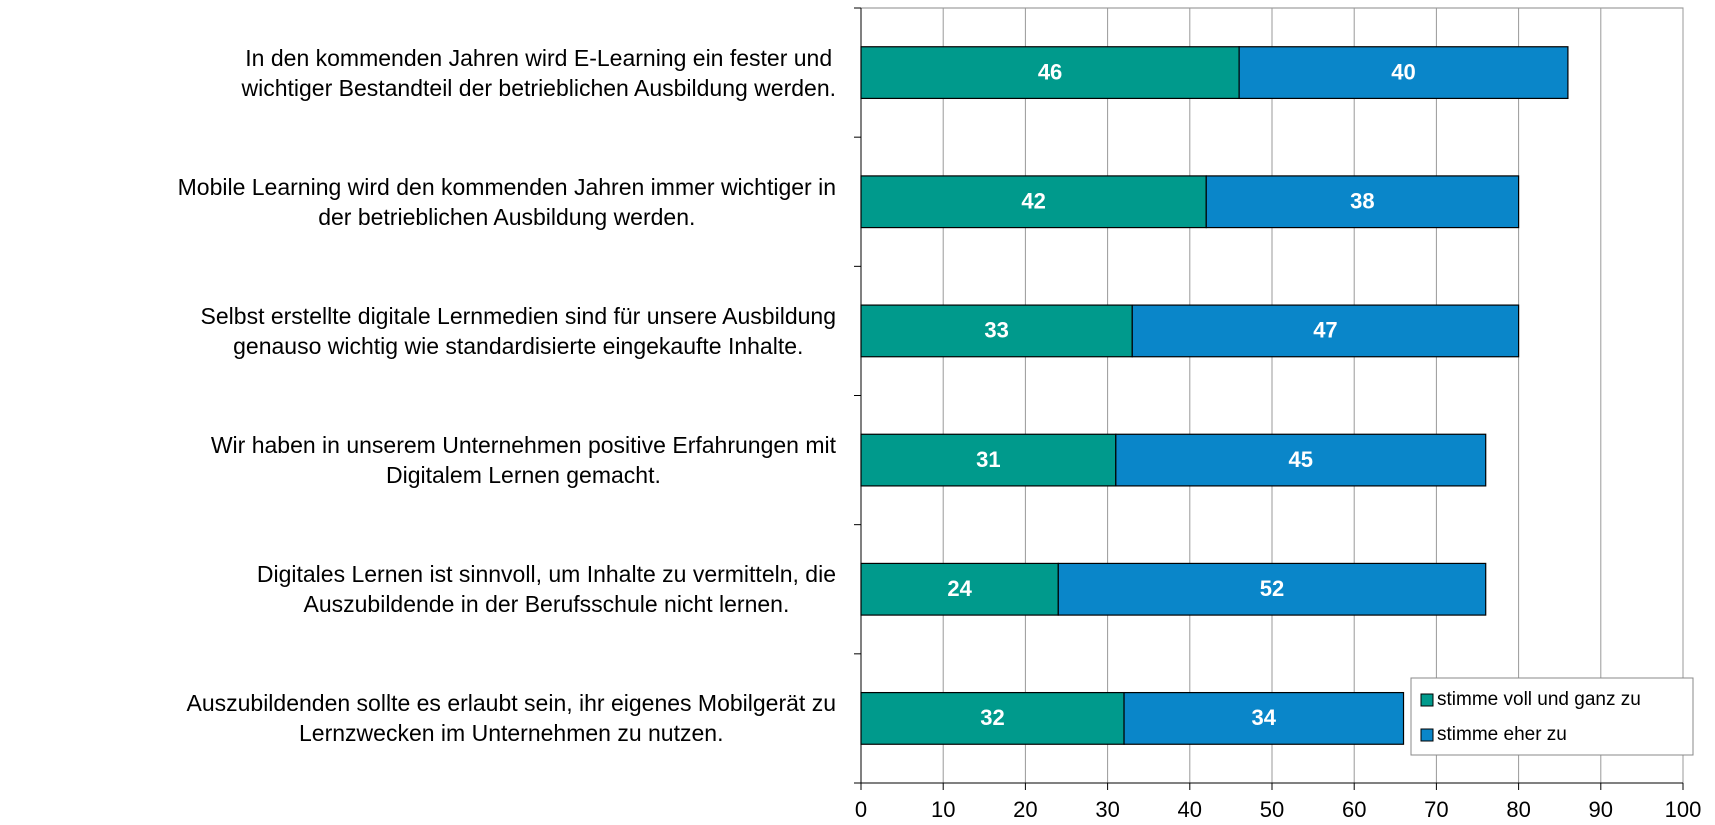 The height and width of the screenshot is (825, 1715). What do you see at coordinates (1683, 809) in the screenshot?
I see `x-tick-label: 100` at bounding box center [1683, 809].